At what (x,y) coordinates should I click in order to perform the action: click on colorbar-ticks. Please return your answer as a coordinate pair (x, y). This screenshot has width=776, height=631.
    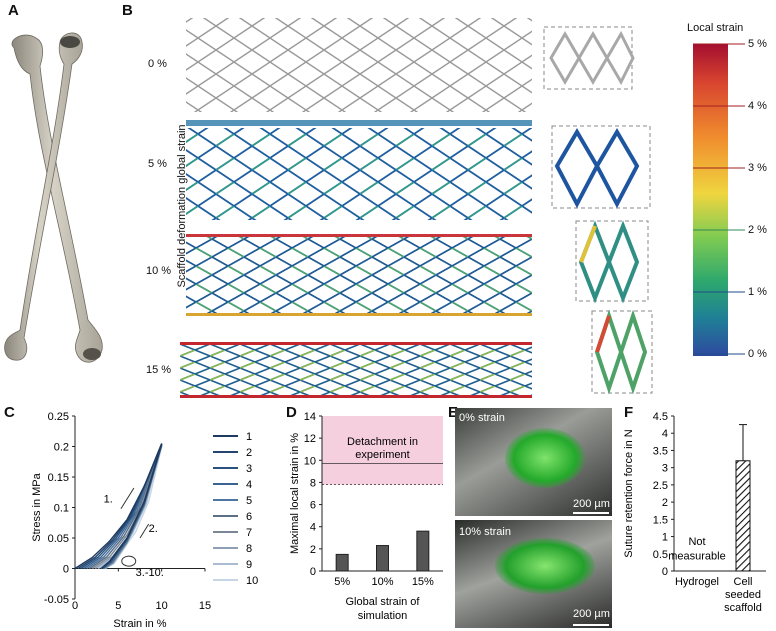
    Looking at the image, I should click on (719, 199).